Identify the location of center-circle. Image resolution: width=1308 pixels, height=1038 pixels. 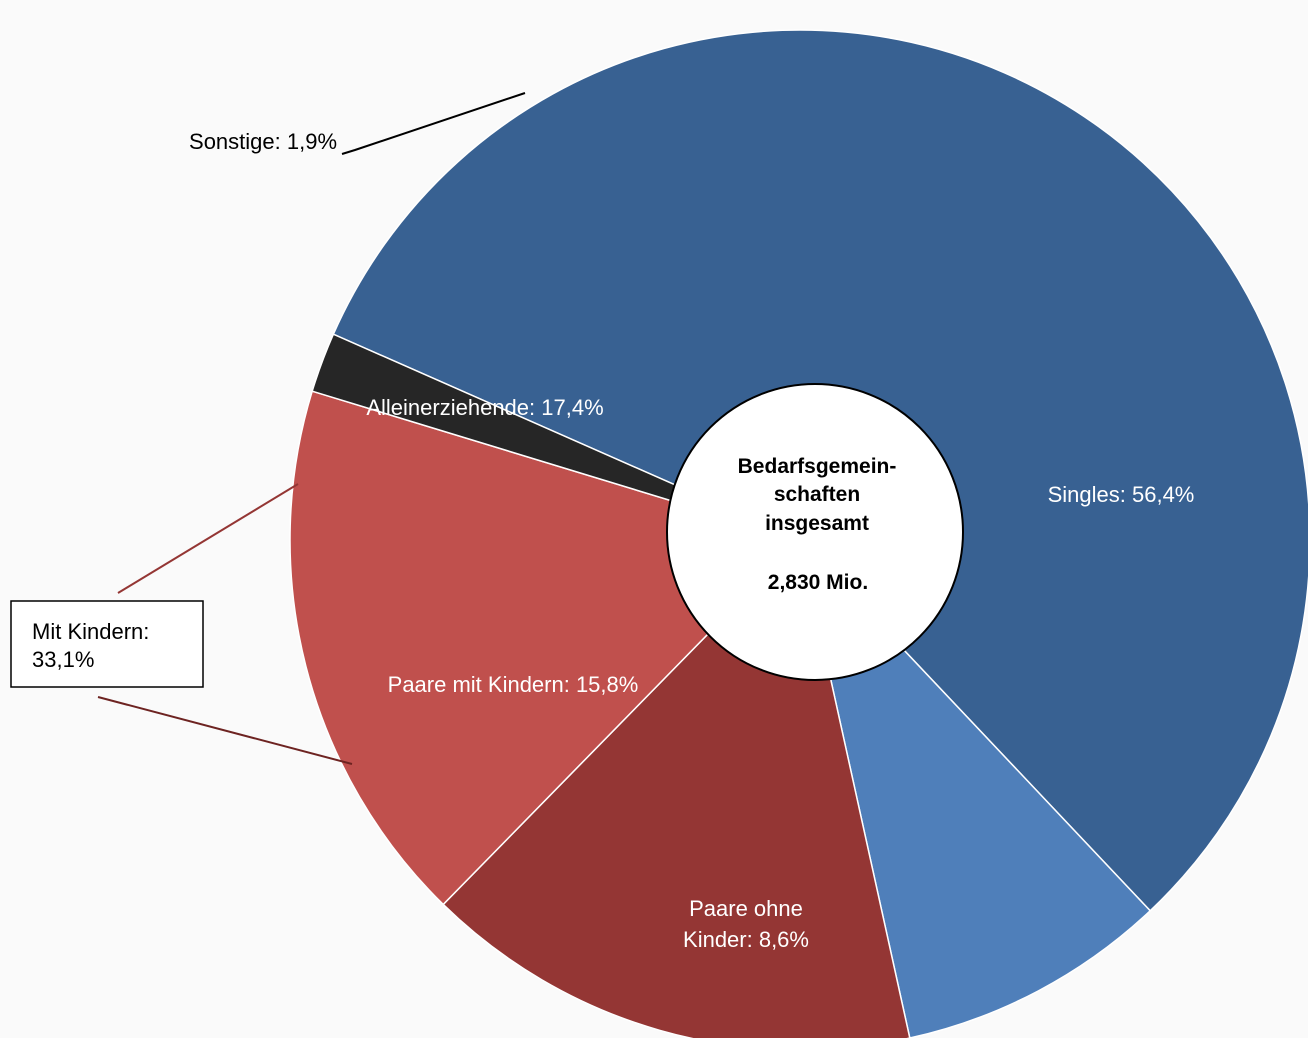
(815, 532).